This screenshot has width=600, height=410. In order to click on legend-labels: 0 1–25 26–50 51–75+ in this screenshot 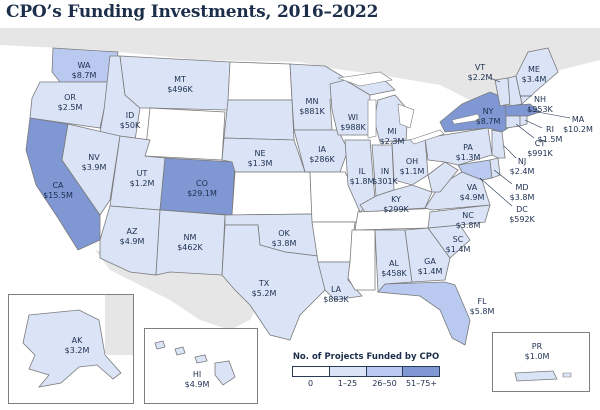, I will do `click(366, 383)`.